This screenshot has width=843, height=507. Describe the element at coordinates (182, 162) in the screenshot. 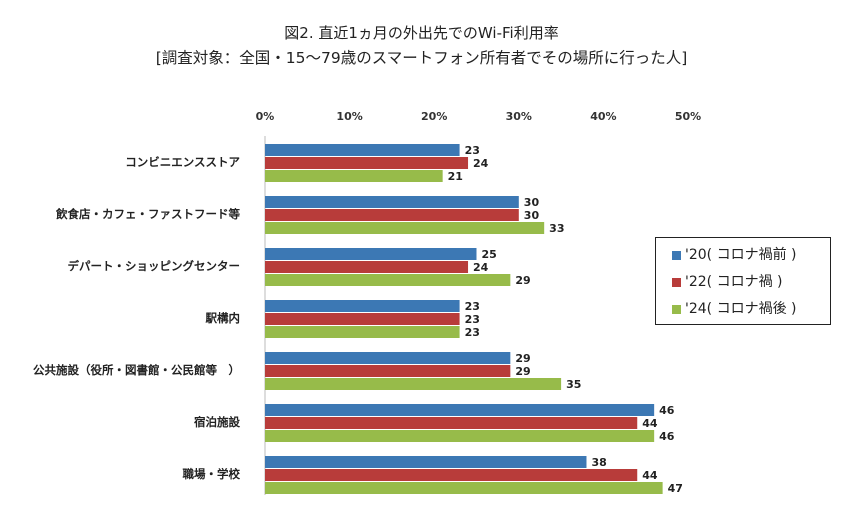

I see `category-label: コンビニエンスストア` at that location.